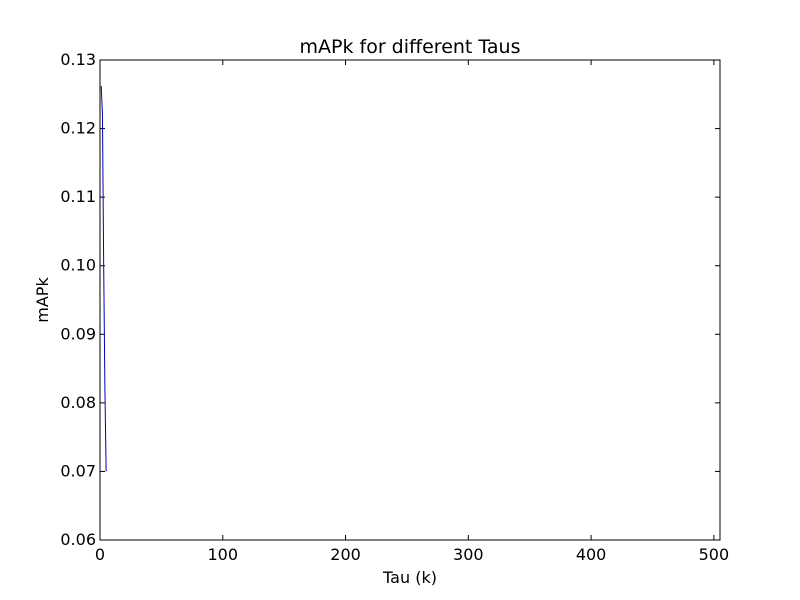 This screenshot has height=600, width=800. Describe the element at coordinates (222, 554) in the screenshot. I see `x-tick-label: 100` at that location.